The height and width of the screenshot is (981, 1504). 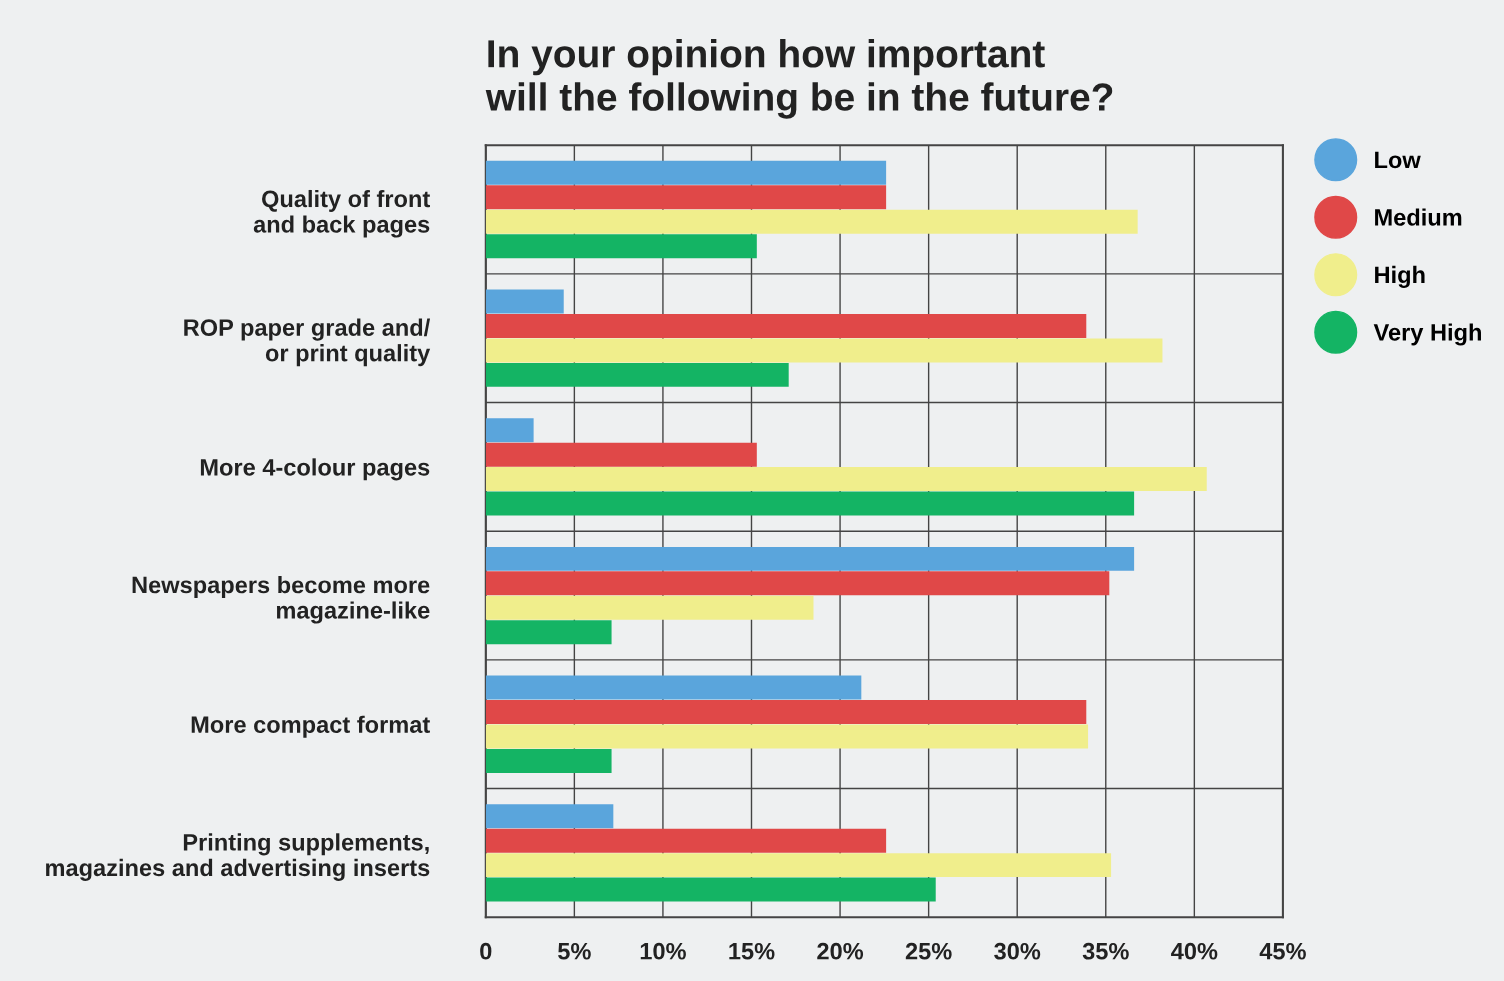 I want to click on y-tick-label: Newspapers become more magazine-like, so click(x=281, y=599).